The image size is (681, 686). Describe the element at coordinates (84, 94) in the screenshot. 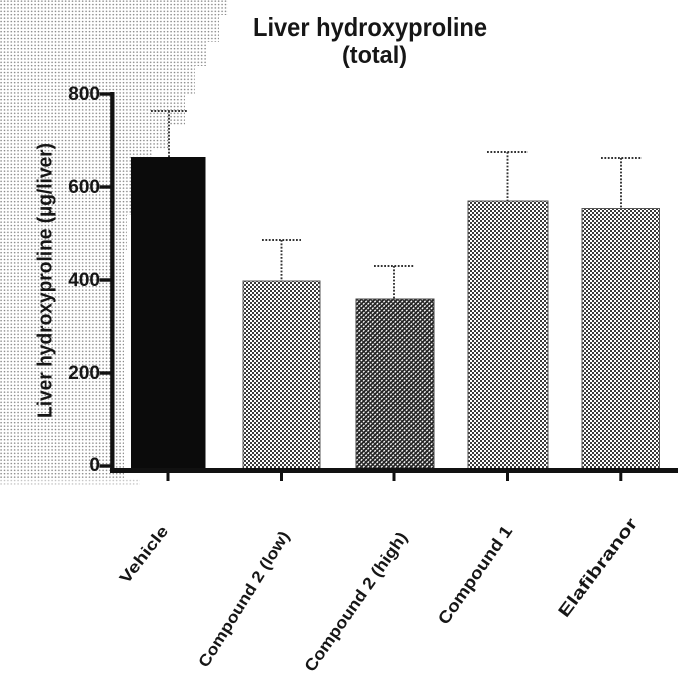

I see `svg-text: 800` at that location.